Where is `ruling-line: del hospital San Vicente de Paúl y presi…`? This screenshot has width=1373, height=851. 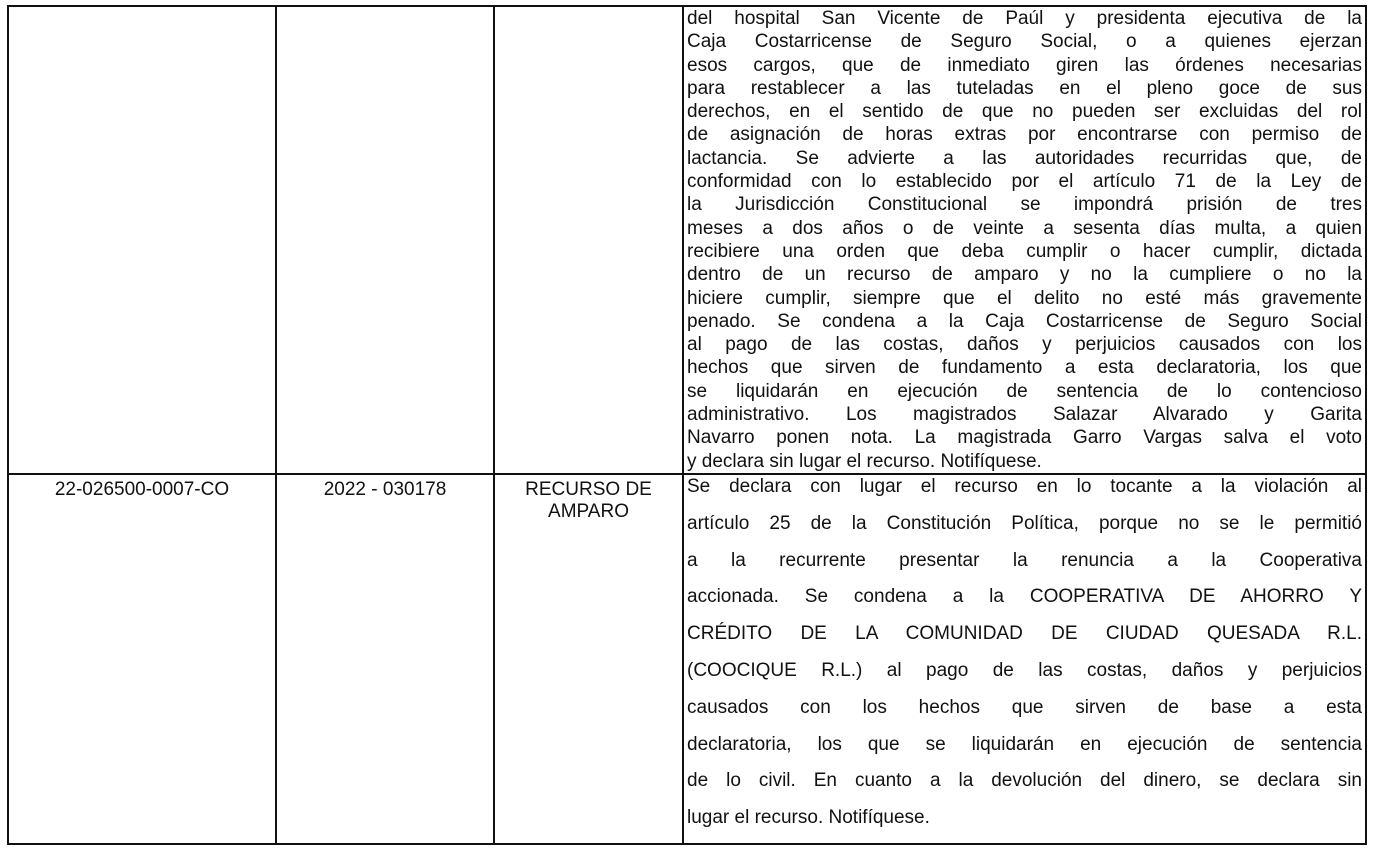 ruling-line: del hospital San Vicente de Paúl y presi… is located at coordinates (1024, 18).